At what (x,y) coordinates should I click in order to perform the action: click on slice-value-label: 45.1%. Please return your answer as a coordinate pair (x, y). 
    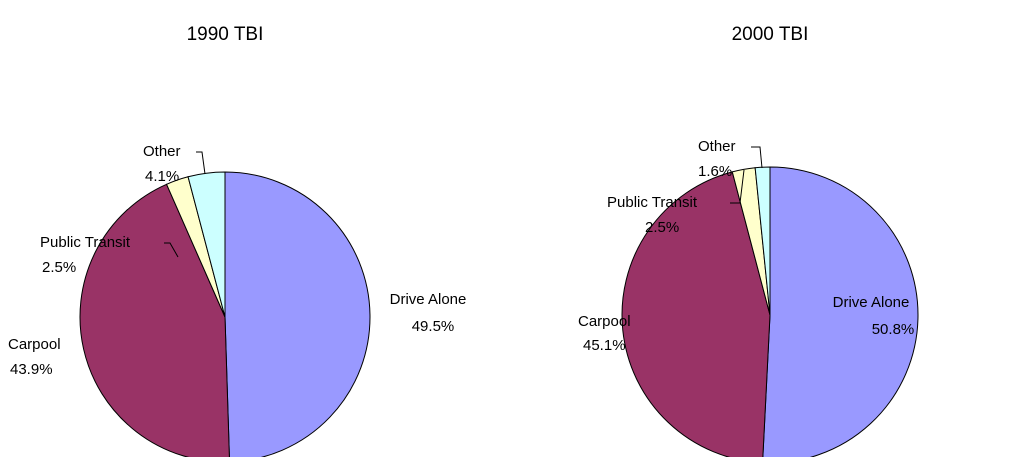
    Looking at the image, I should click on (604, 345).